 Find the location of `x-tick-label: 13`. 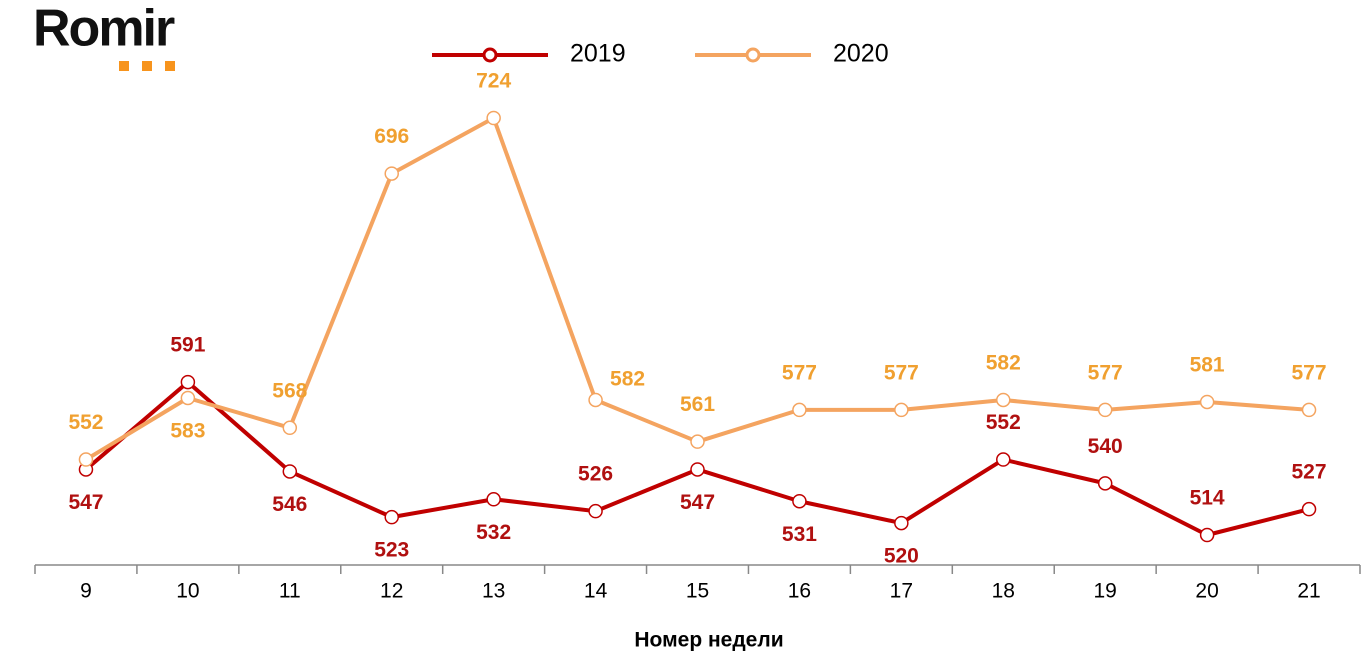

x-tick-label: 13 is located at coordinates (493, 591).